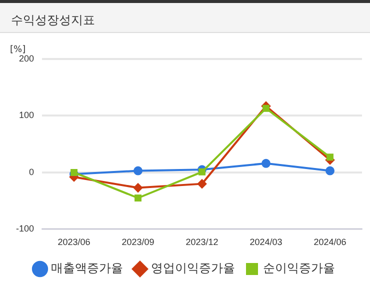 The height and width of the screenshot is (285, 370). What do you see at coordinates (26, 115) in the screenshot?
I see `y-tick-label: 100` at bounding box center [26, 115].